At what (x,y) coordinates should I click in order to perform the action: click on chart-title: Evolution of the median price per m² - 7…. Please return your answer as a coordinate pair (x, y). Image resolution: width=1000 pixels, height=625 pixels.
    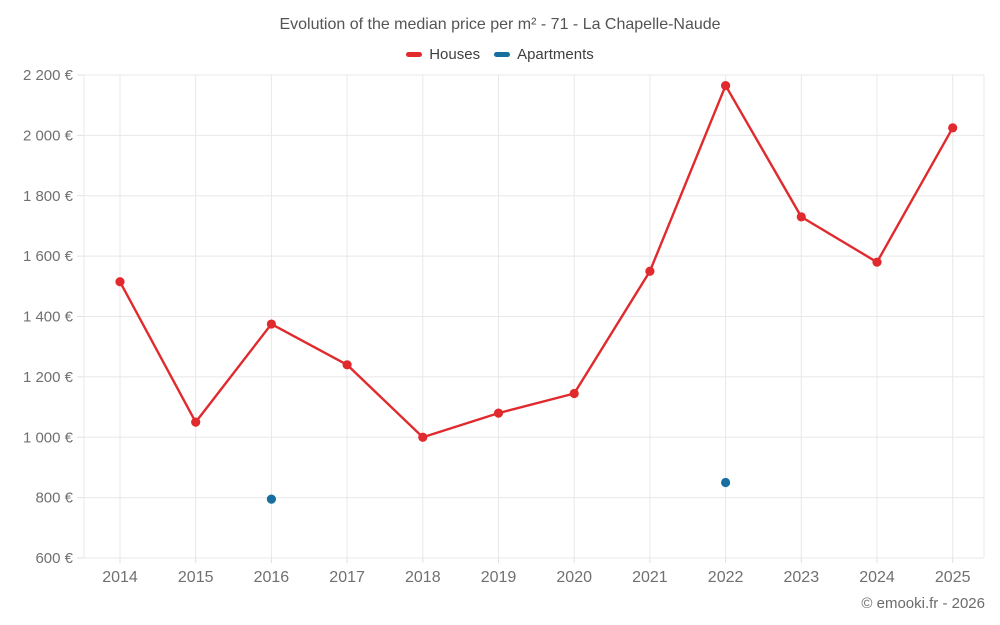
    Looking at the image, I should click on (500, 24).